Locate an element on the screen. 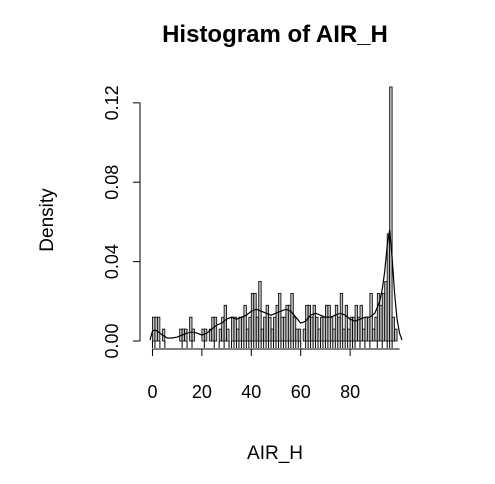  x-axis-ticks: 0 20 40 60 80 is located at coordinates (253, 375).